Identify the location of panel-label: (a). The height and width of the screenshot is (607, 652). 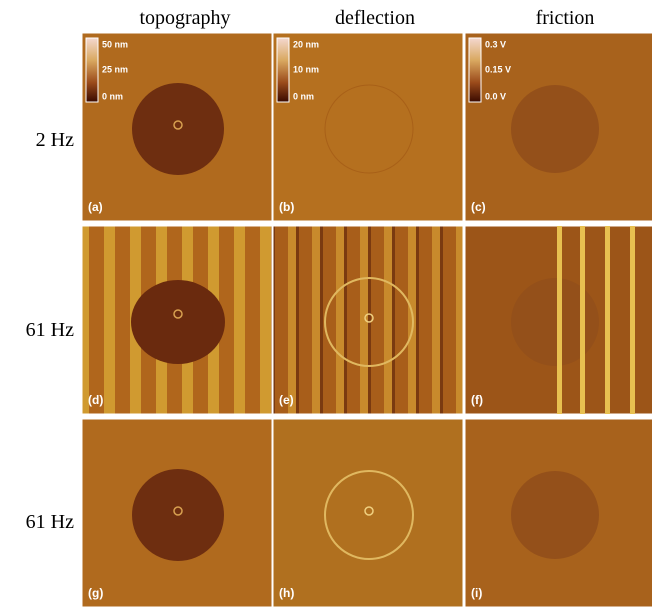
(95, 207).